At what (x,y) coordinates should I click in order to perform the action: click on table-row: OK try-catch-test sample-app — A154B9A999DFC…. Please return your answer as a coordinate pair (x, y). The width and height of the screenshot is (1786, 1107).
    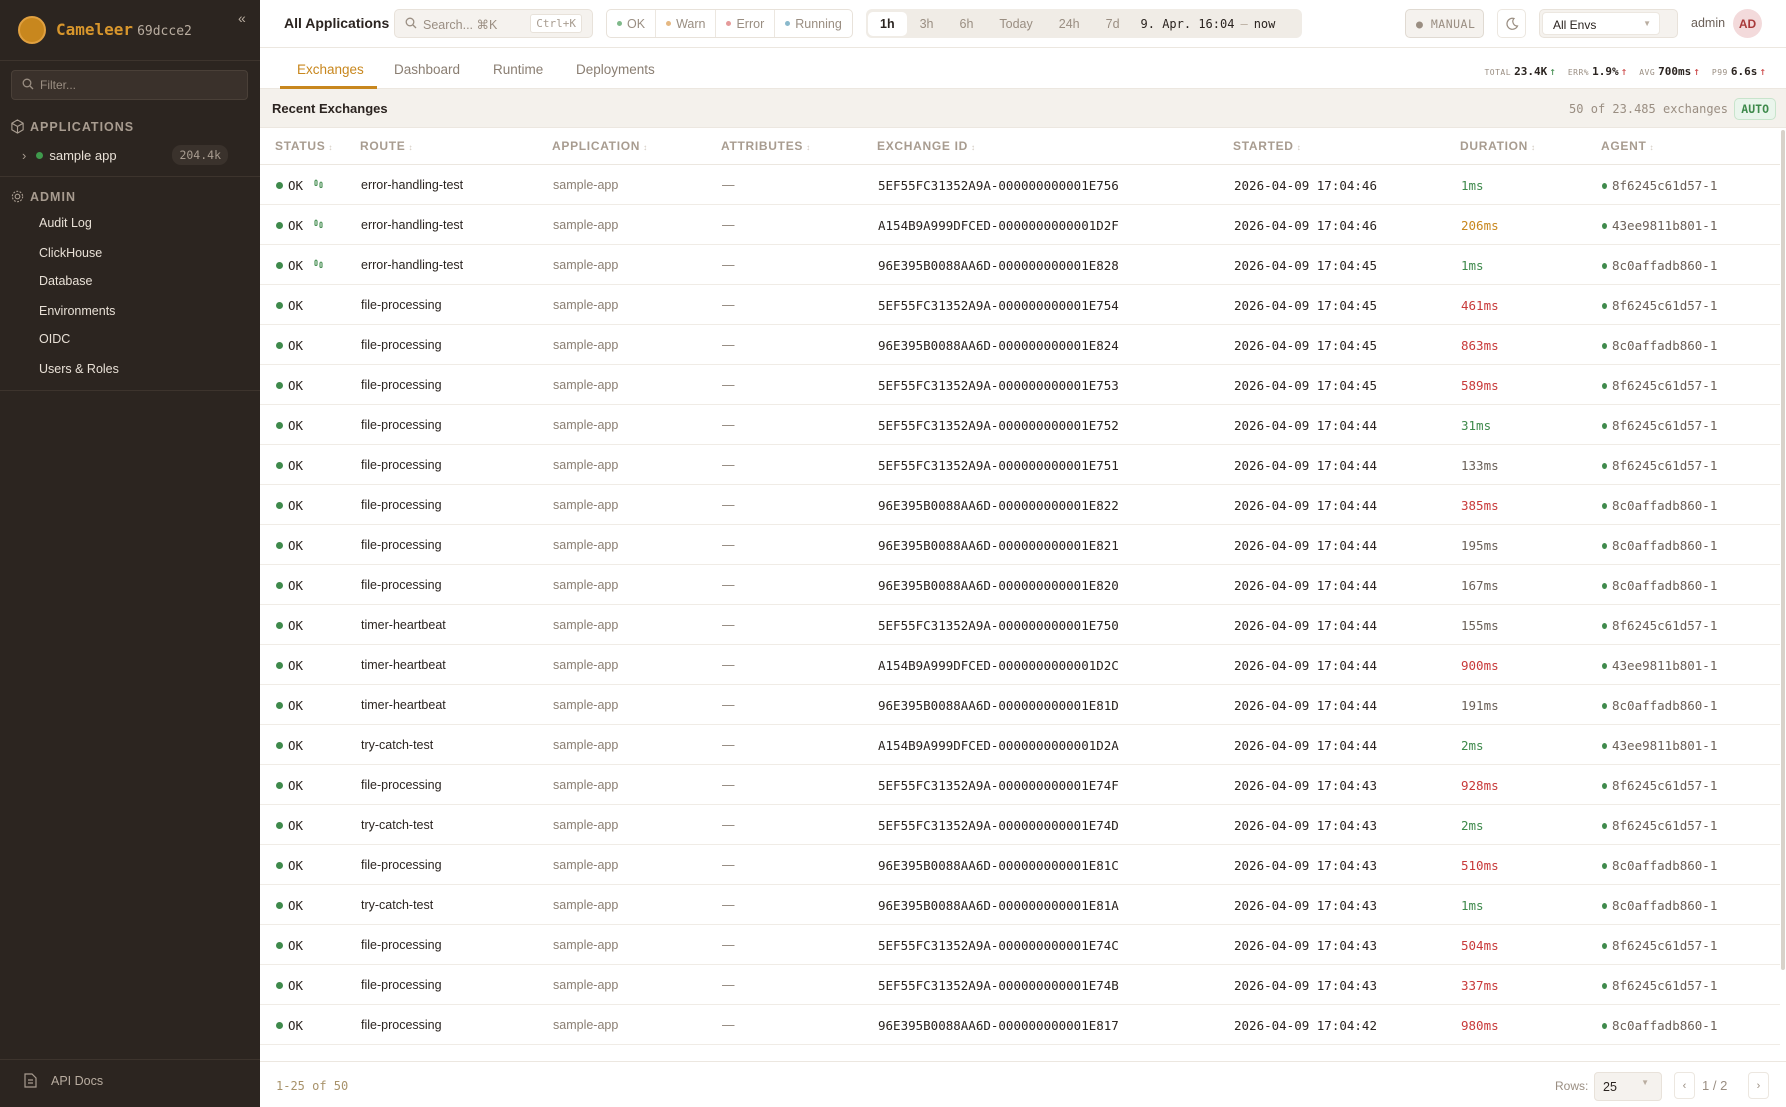
    Looking at the image, I should click on (1020, 745).